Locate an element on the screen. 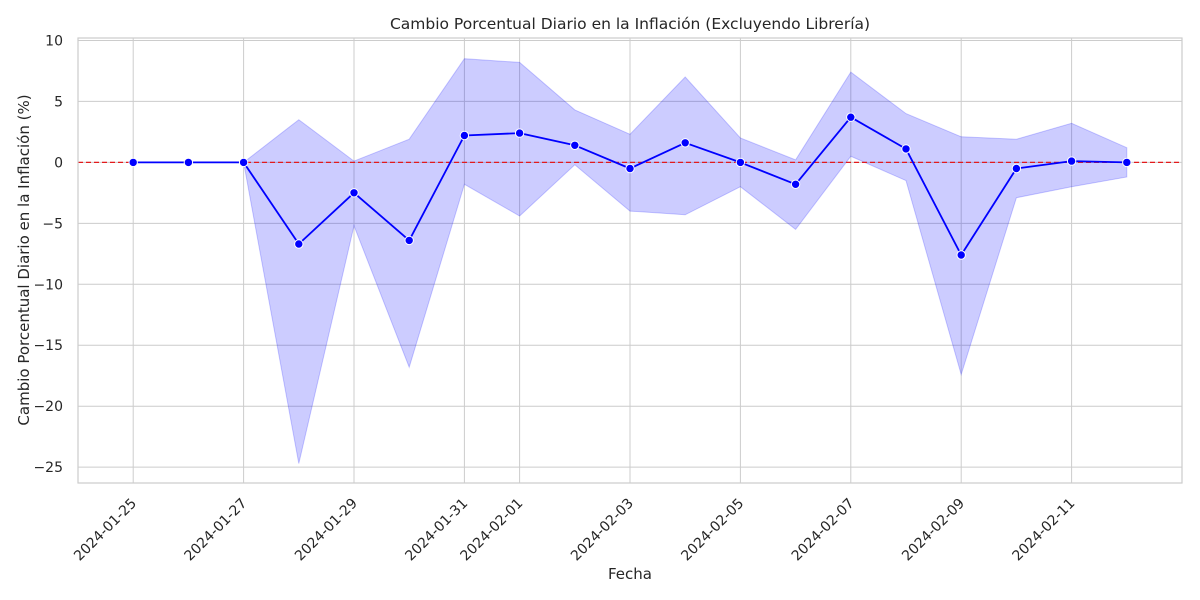  y-tick-label: −15 is located at coordinates (48, 346).